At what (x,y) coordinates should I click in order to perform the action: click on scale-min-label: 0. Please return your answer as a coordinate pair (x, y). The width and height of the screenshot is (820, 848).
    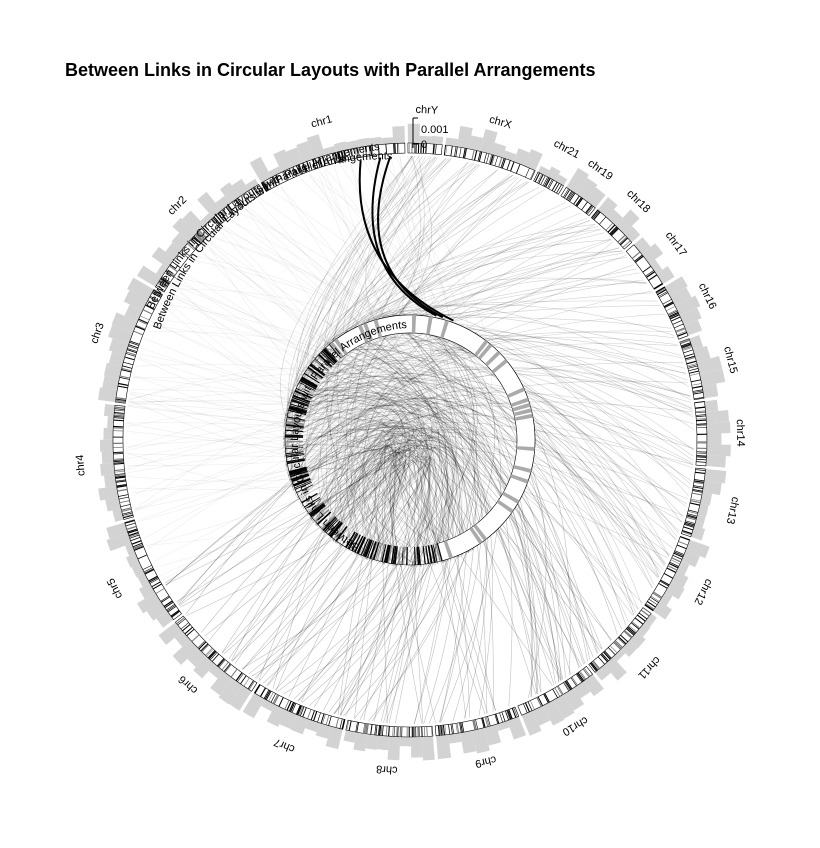
    Looking at the image, I should click on (424, 145).